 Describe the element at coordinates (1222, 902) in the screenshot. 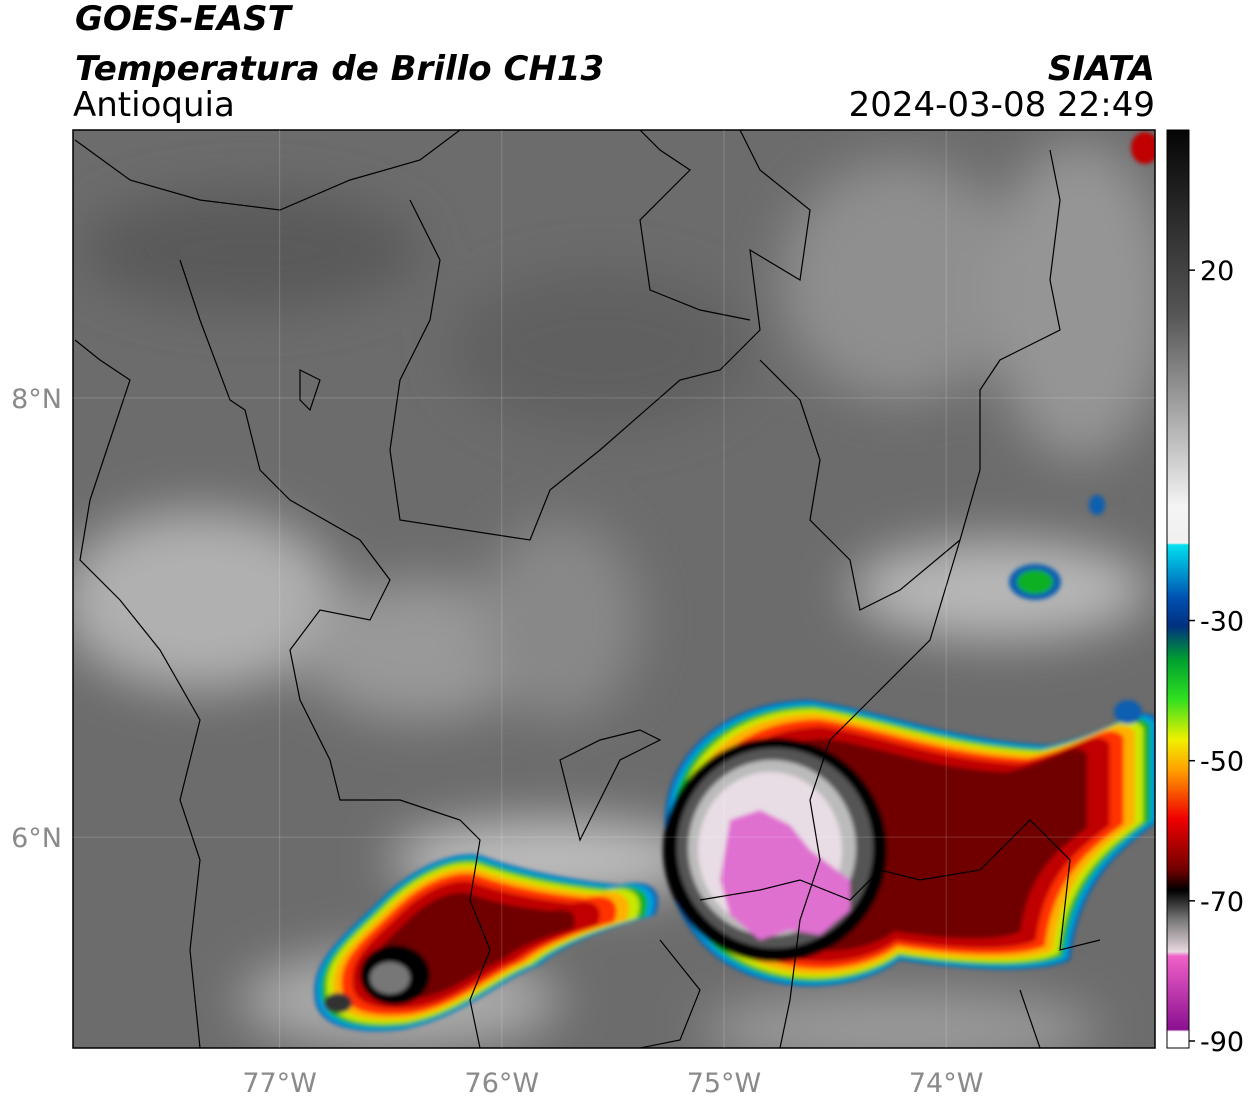

I see `colorbar-tick-label: -70` at that location.